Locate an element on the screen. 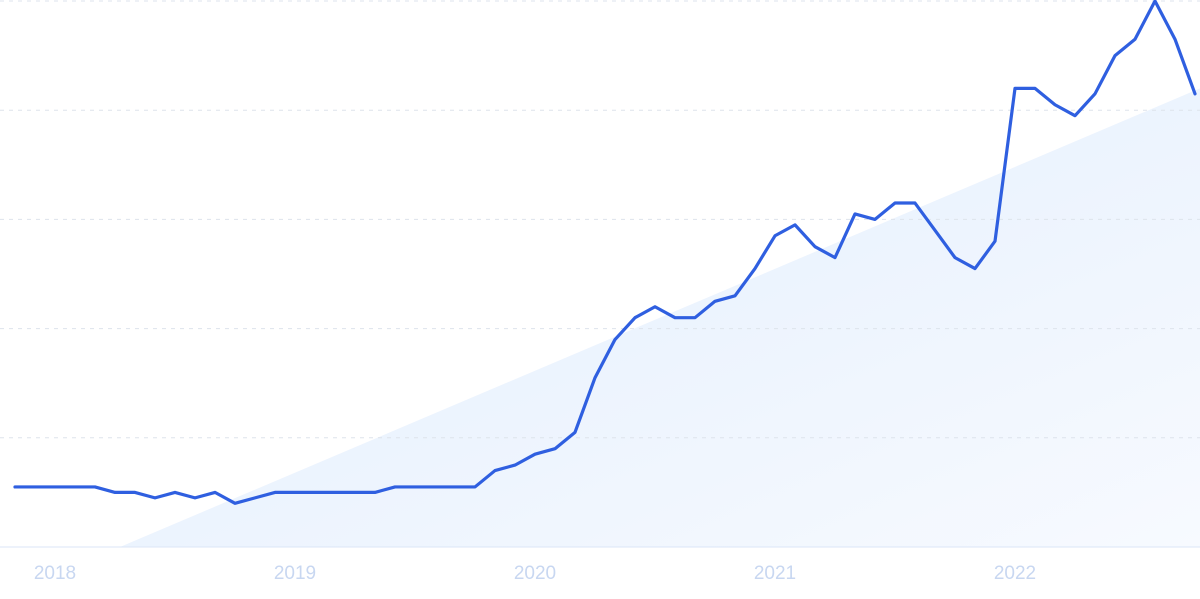 The image size is (1200, 599). x-tick-label: 2019 is located at coordinates (295, 573).